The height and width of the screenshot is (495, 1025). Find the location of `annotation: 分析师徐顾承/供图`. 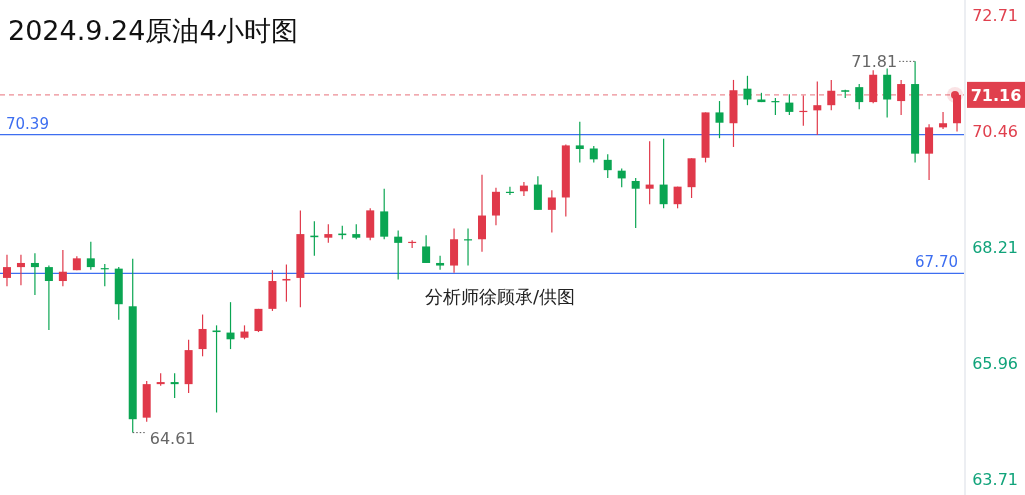

annotation: 分析师徐顾承/供图 is located at coordinates (500, 296).